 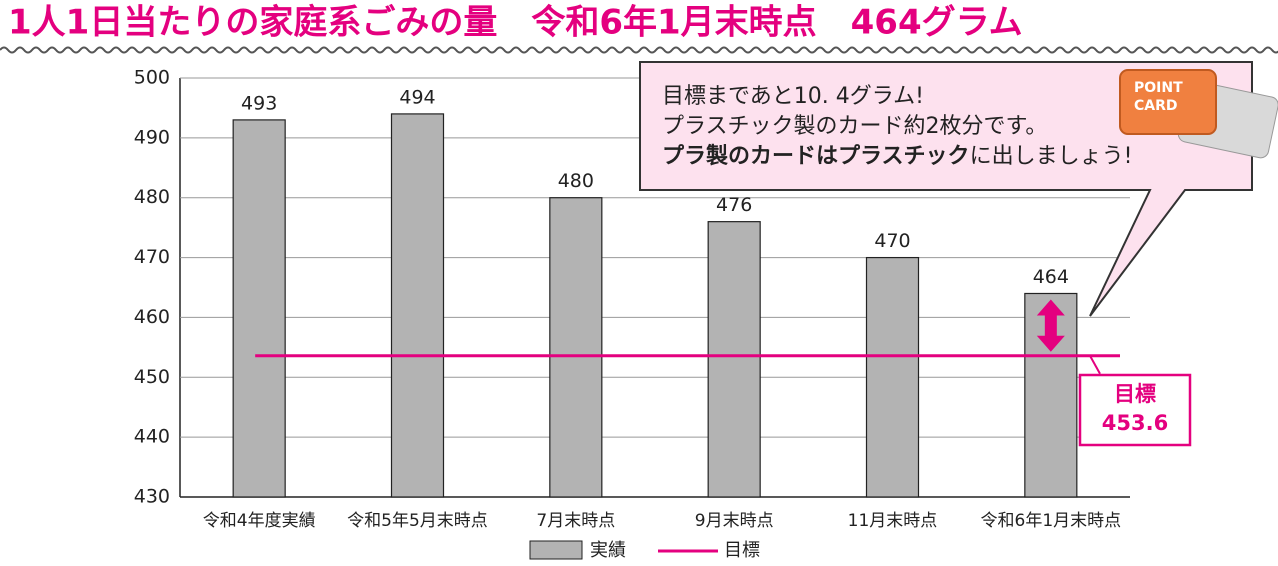 I want to click on chart-title: 1人1日当たりの家庭系ごみの量 令和6年1月末時点 464グラム, so click(x=515, y=23).